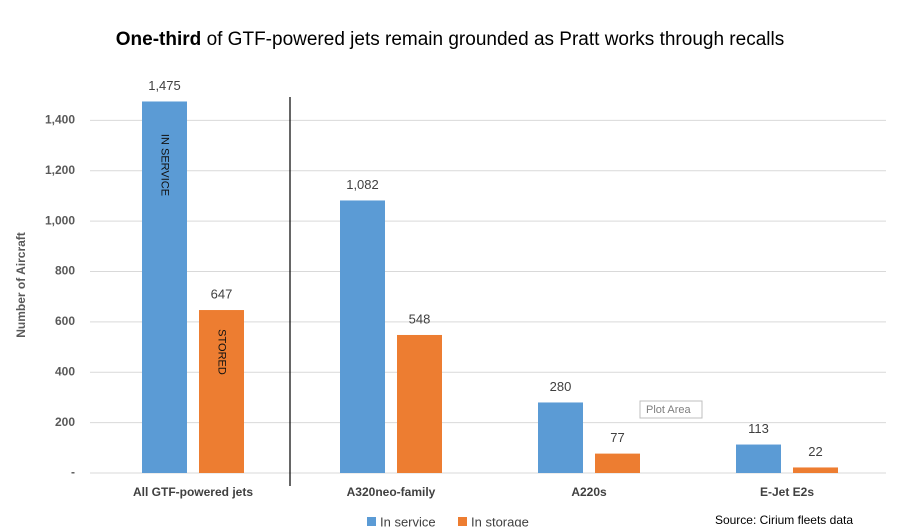 The width and height of the screenshot is (900, 527). What do you see at coordinates (420, 318) in the screenshot?
I see `value-label: 548` at bounding box center [420, 318].